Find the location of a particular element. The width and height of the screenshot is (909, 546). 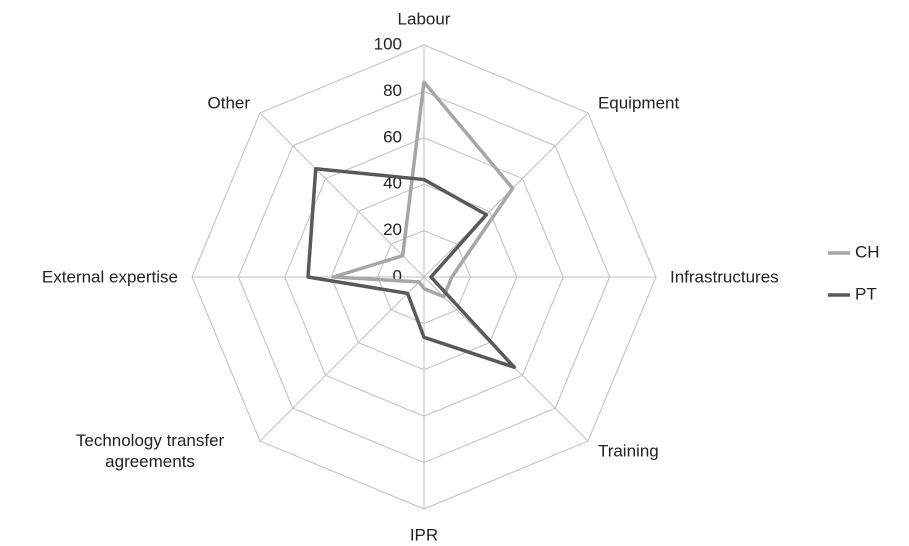

legend-label: PT is located at coordinates (866, 293).